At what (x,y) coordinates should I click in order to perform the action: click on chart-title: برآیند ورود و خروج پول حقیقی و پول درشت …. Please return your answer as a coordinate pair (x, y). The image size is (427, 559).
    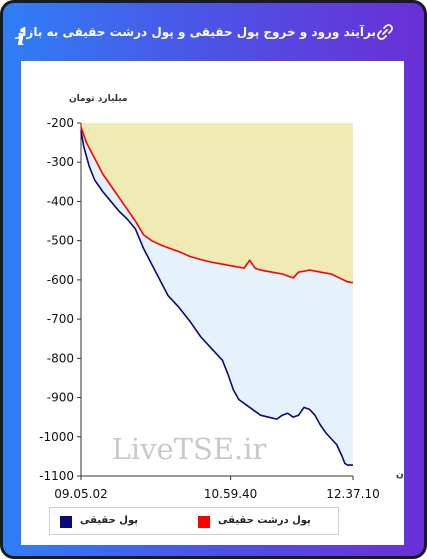
    Looking at the image, I should click on (195, 32).